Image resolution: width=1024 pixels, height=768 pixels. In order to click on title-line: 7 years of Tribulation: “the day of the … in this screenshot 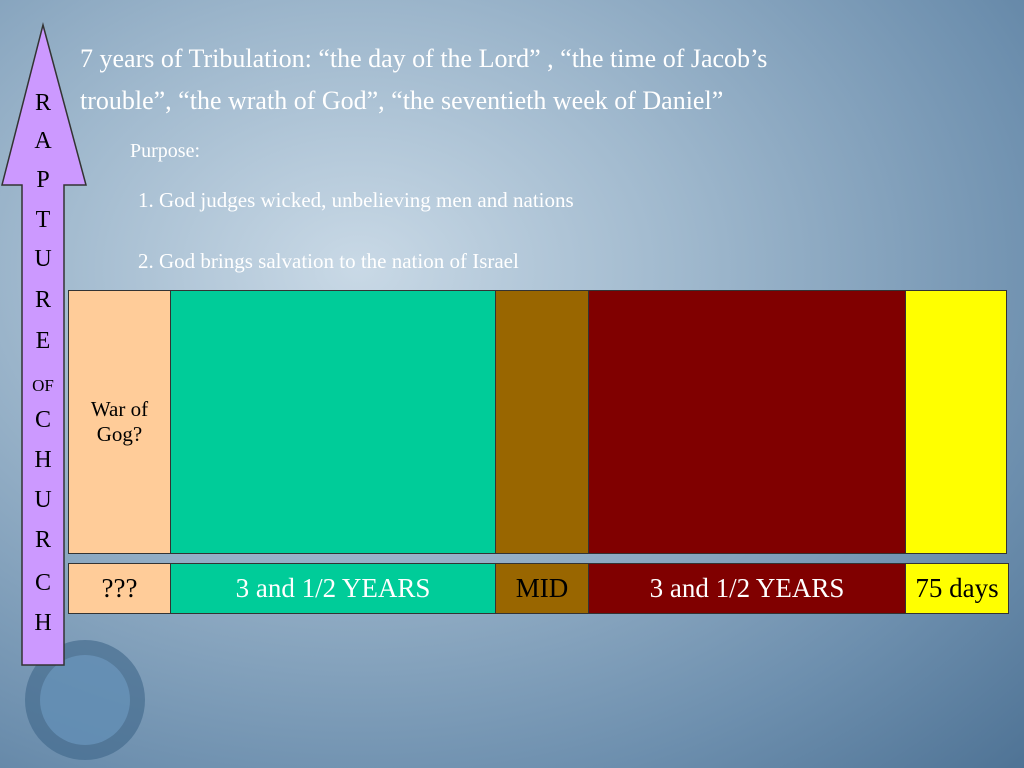, I will do `click(424, 58)`.